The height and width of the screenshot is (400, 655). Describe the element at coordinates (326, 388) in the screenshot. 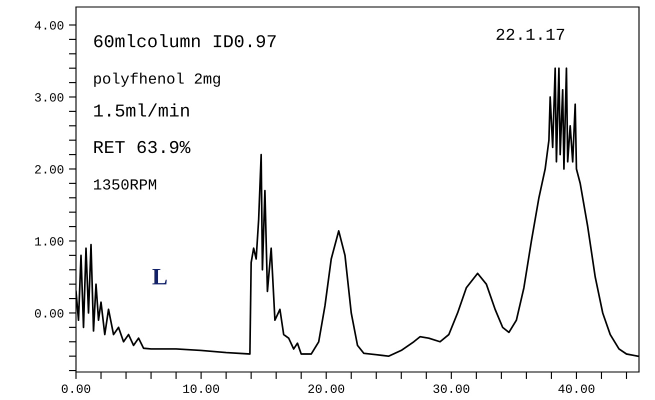

I see `x-tick-label: 20.00` at that location.